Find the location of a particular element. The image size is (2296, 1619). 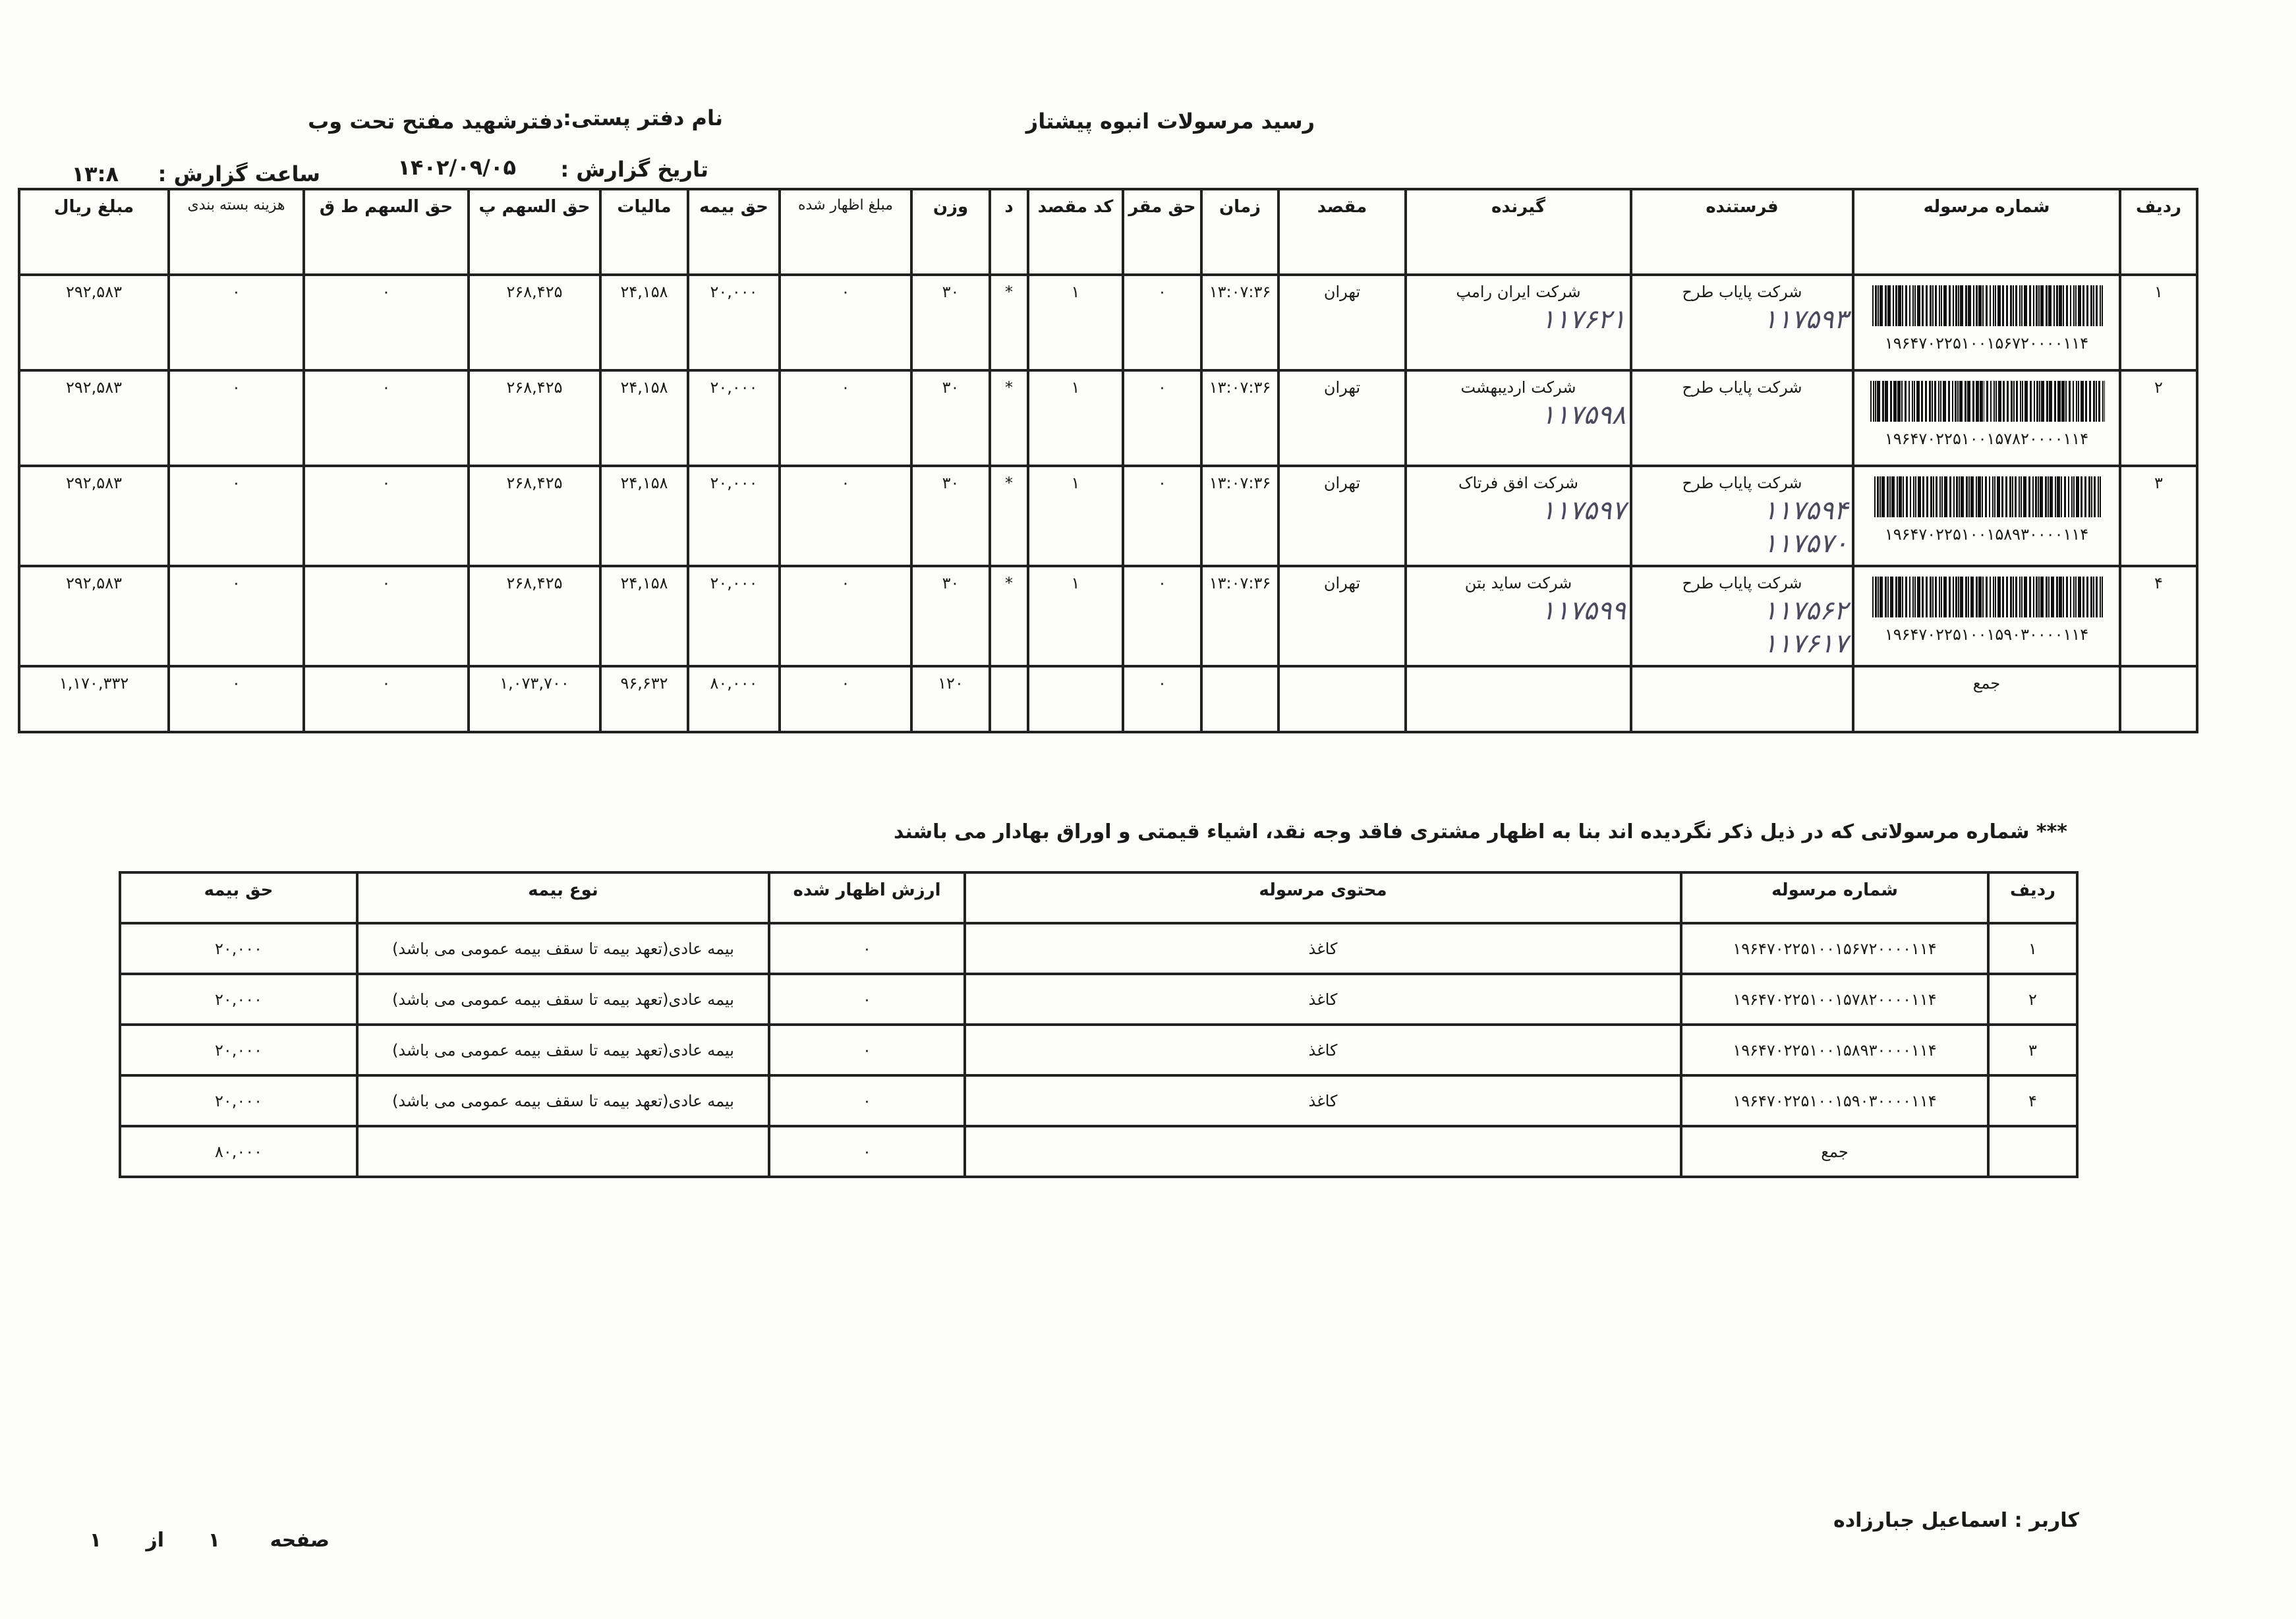

shipment-number-cell: ۱۹۶۴۷۰۲۲۵۱۰۰۱۵۸۹۳۰۰۰۰۱۱۴ is located at coordinates (1986, 516).